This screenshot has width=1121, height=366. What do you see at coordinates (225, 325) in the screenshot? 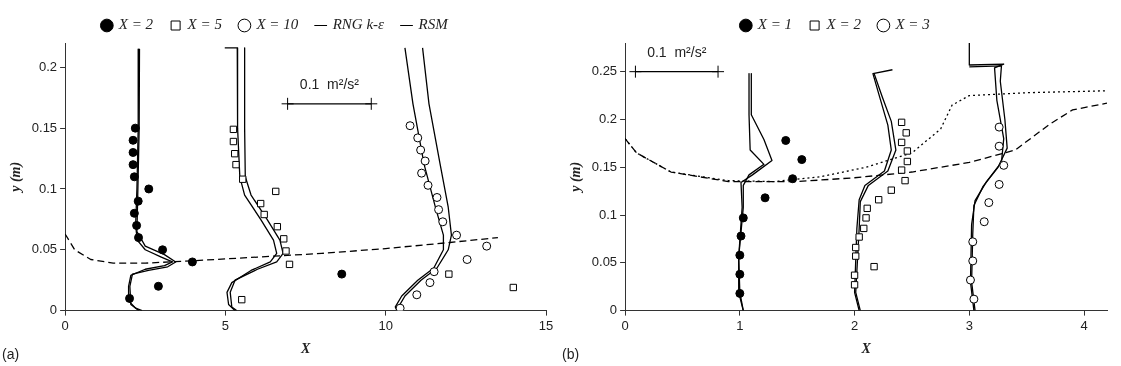
I see `x-tick-label: 5` at bounding box center [225, 325].